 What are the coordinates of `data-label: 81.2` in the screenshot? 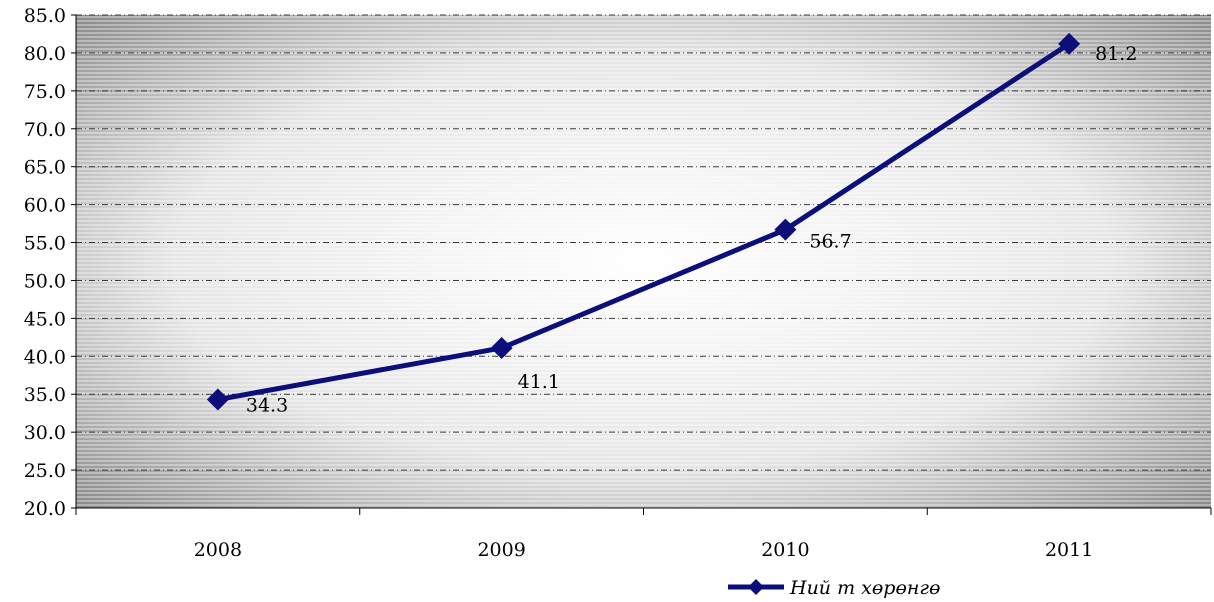 It's located at (1116, 54).